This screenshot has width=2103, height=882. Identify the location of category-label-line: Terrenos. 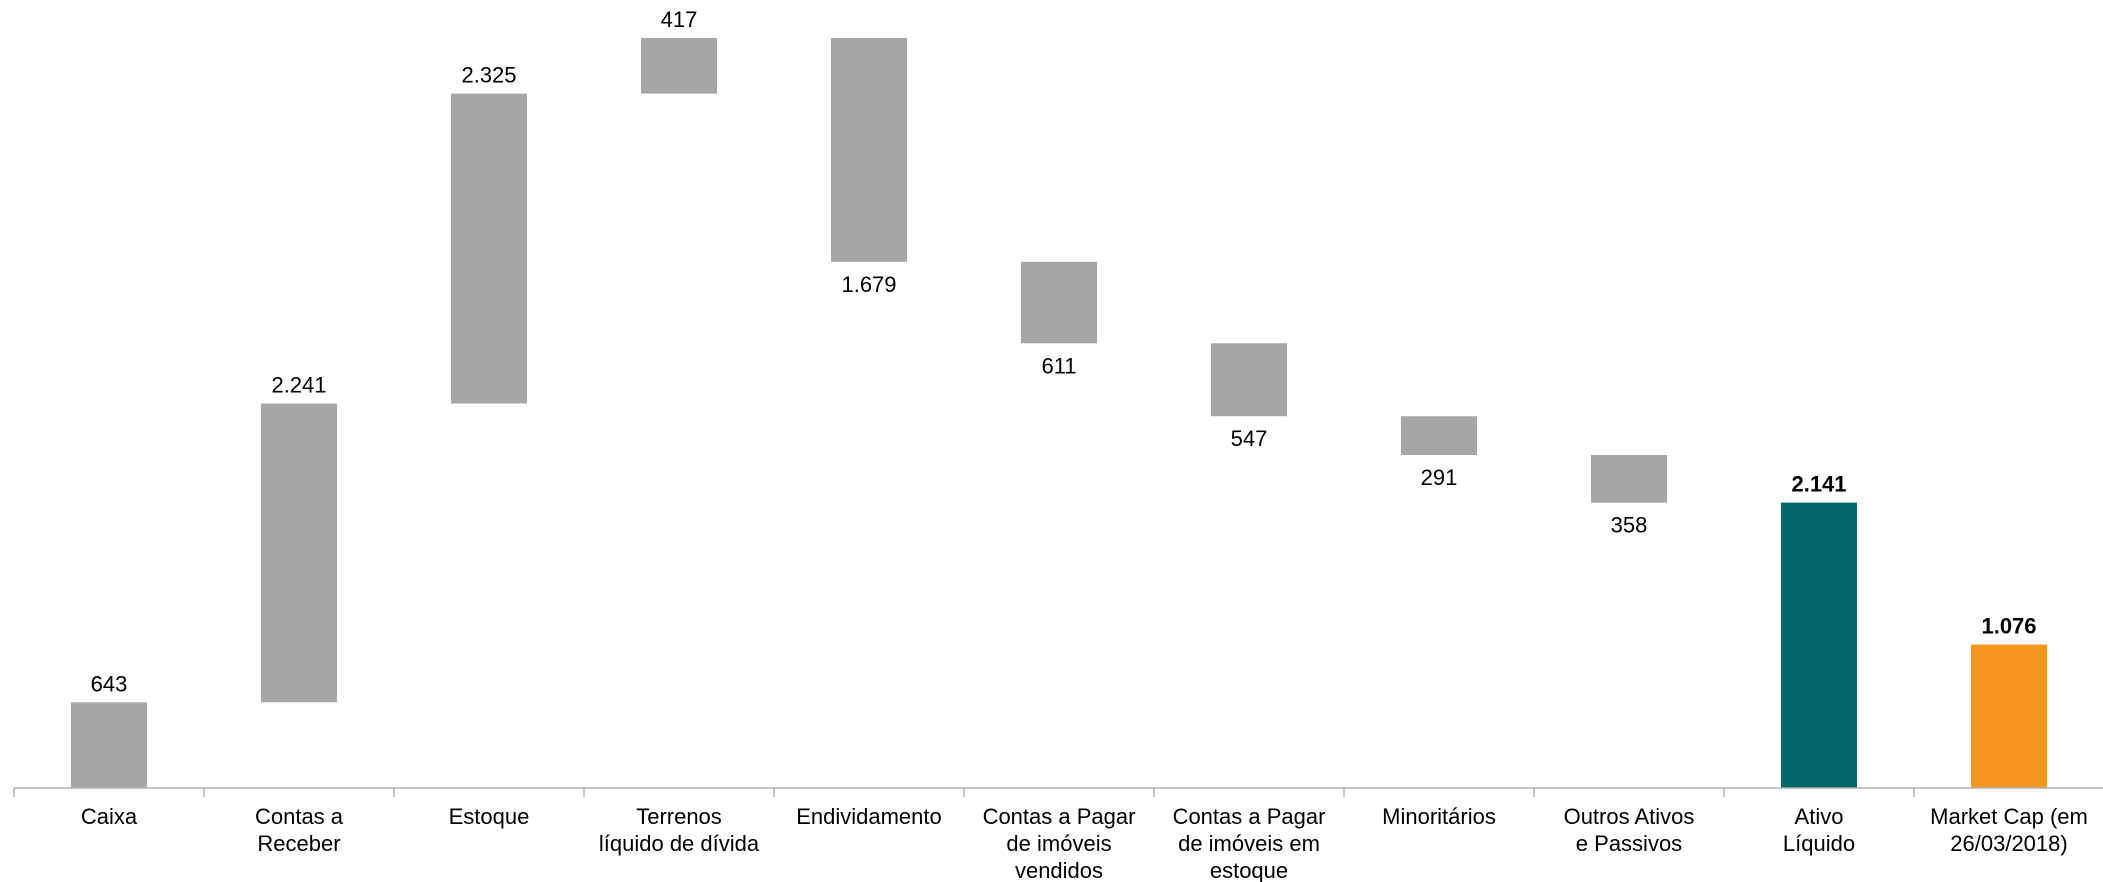
(679, 816).